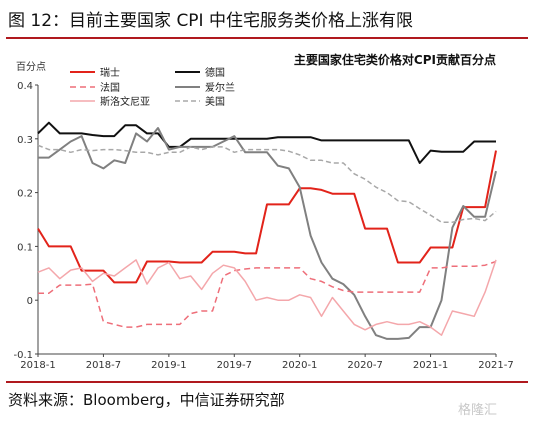  What do you see at coordinates (267, 38) in the screenshot?
I see `title-rule` at bounding box center [267, 38].